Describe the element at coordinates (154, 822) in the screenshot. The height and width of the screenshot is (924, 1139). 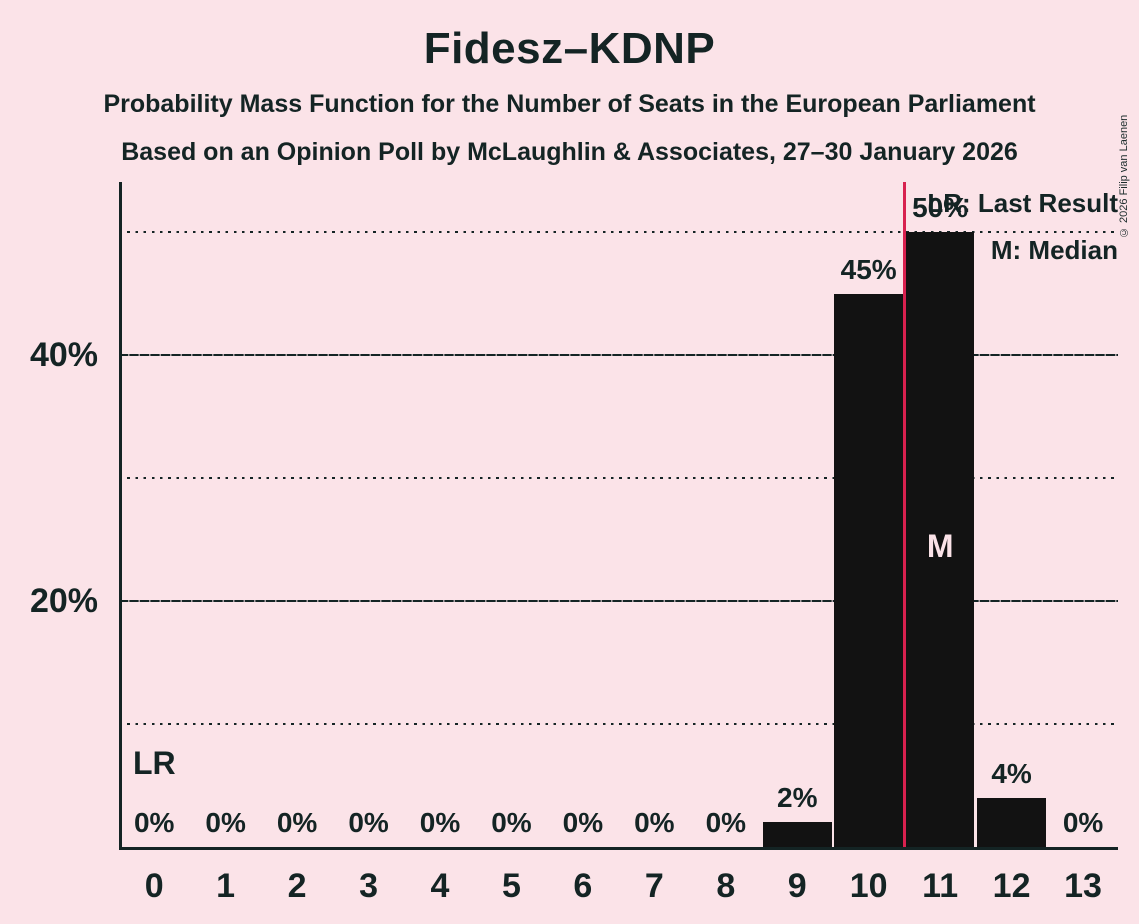
I see `bar-value-label-0: 0%` at that location.